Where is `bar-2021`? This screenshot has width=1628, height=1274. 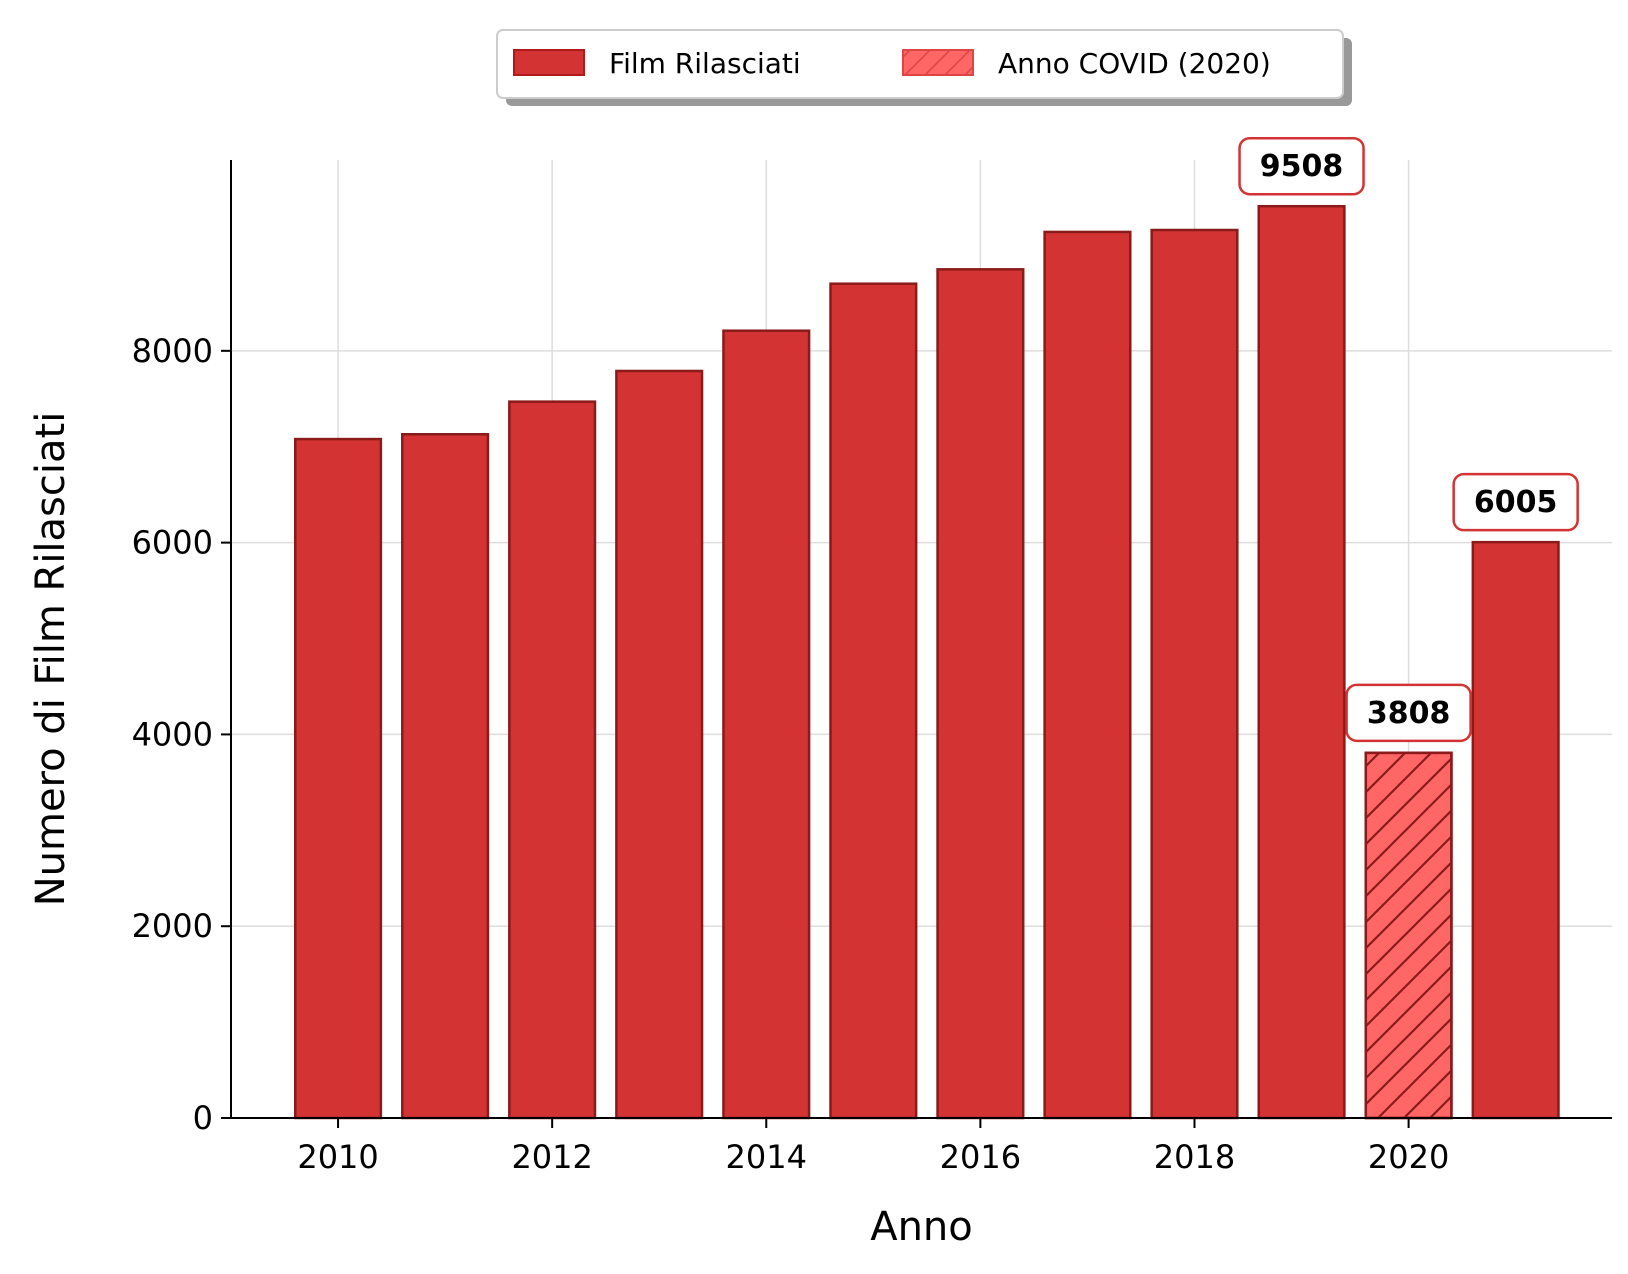 bar-2021 is located at coordinates (1515, 830).